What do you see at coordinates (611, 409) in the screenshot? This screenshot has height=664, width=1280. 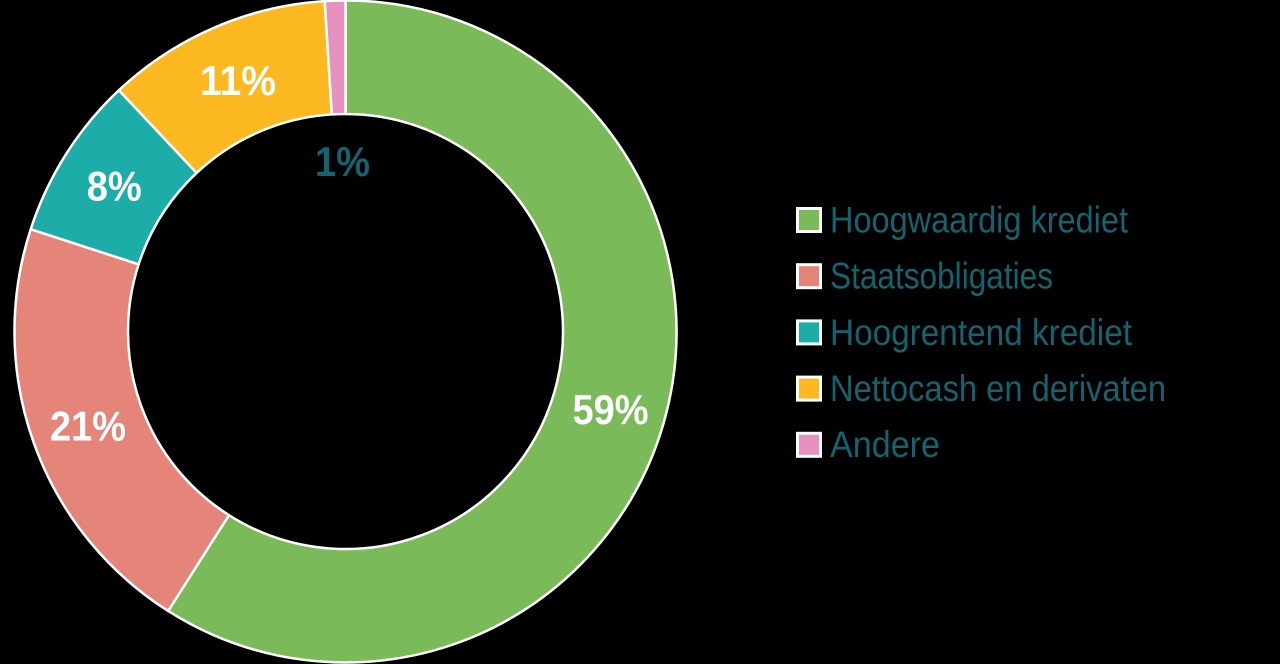 I see `svg-text: 59%` at bounding box center [611, 409].